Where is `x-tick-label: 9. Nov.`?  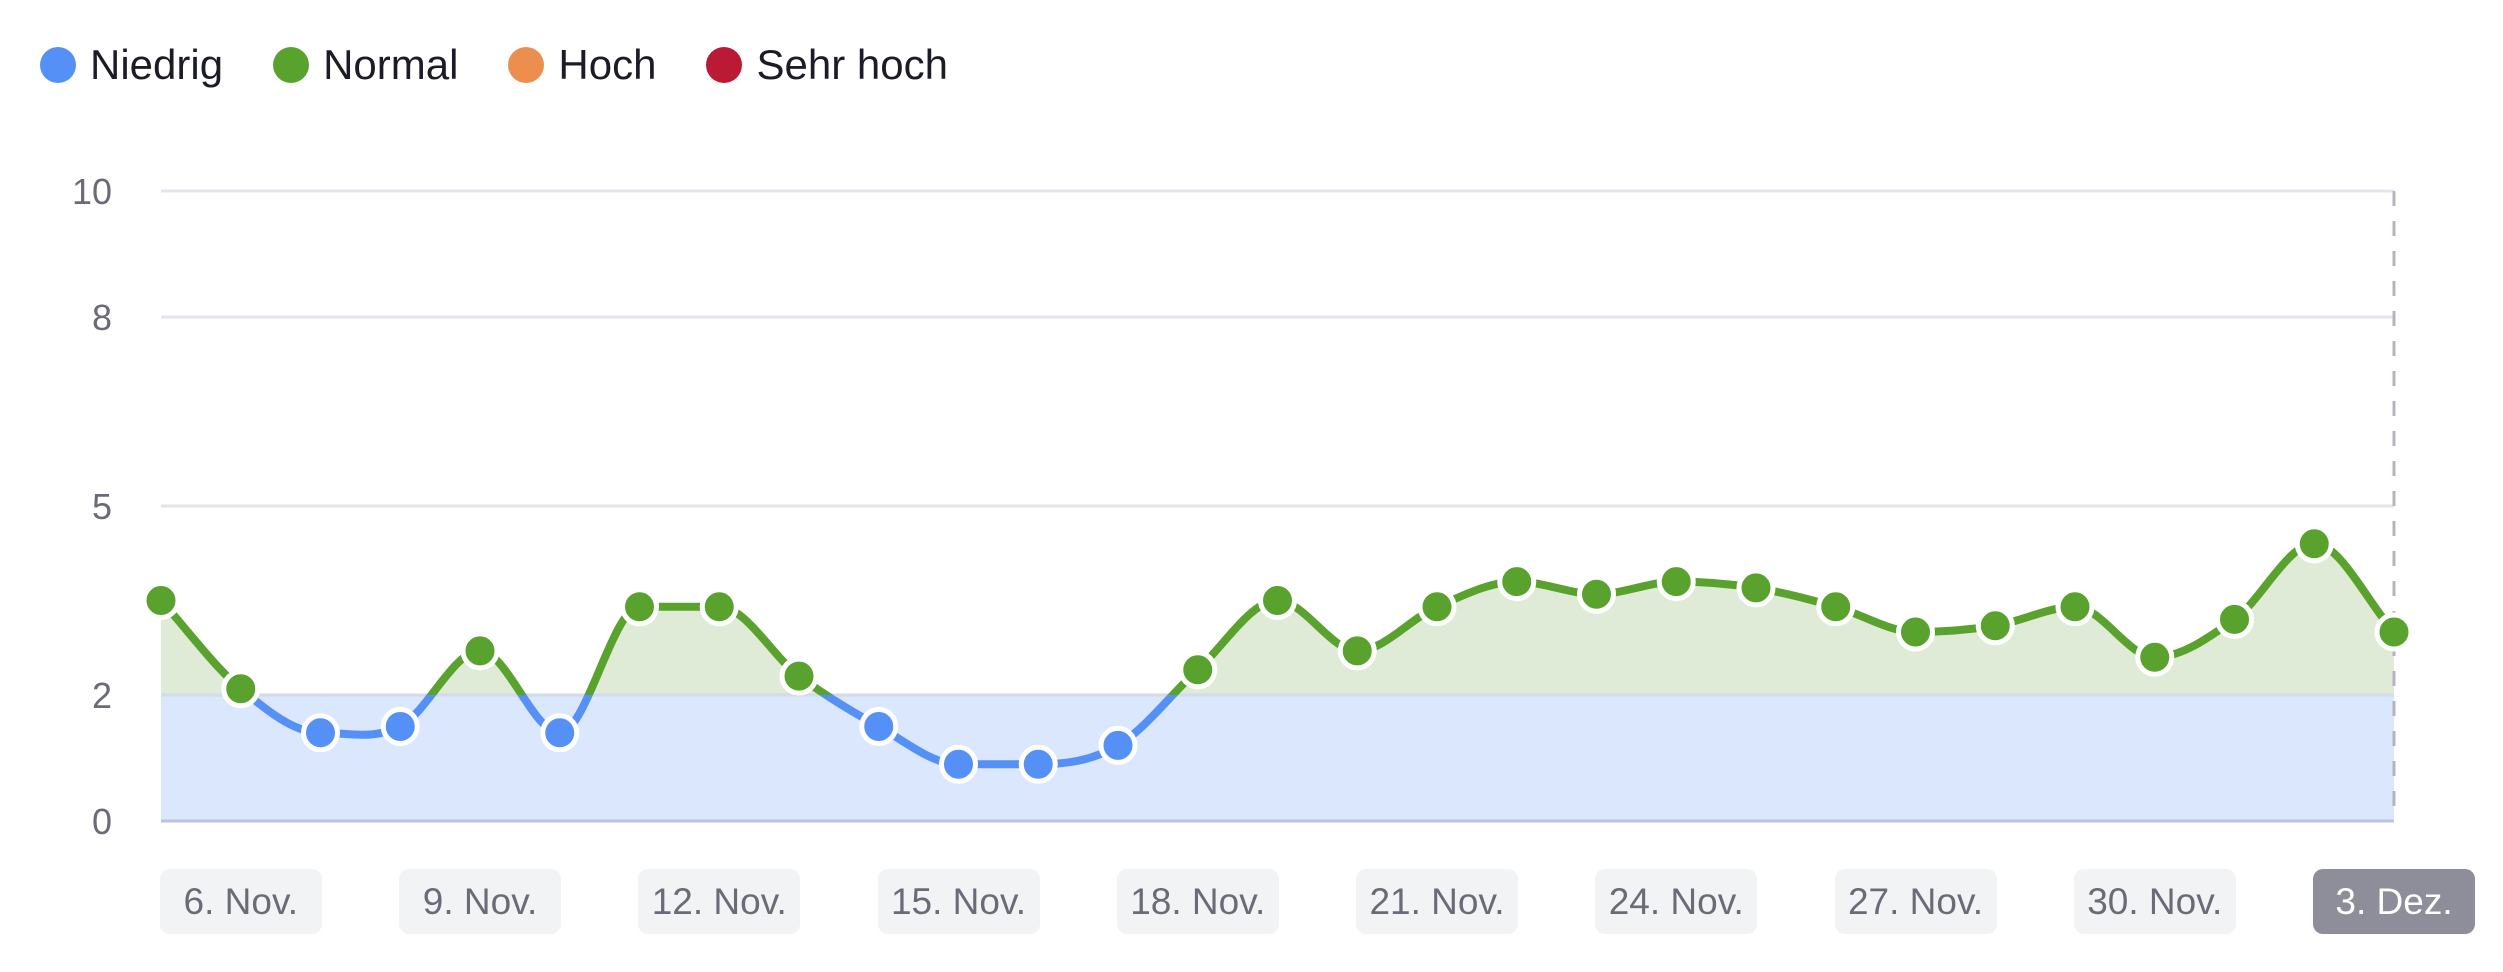
x-tick-label: 9. Nov. is located at coordinates (480, 901).